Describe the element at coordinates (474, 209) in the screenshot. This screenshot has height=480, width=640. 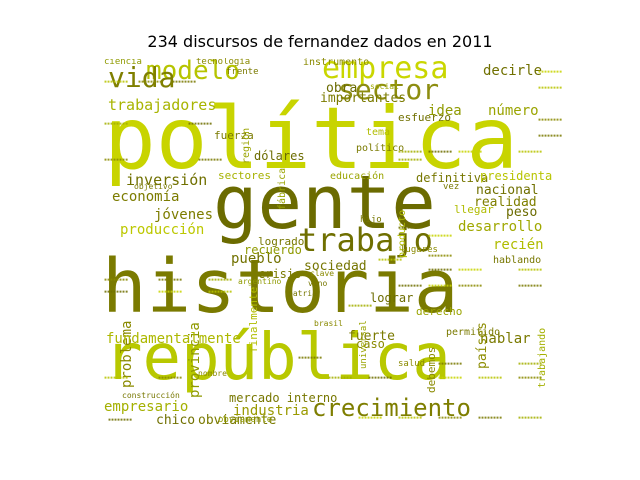
I see `word-55: llegar` at that location.